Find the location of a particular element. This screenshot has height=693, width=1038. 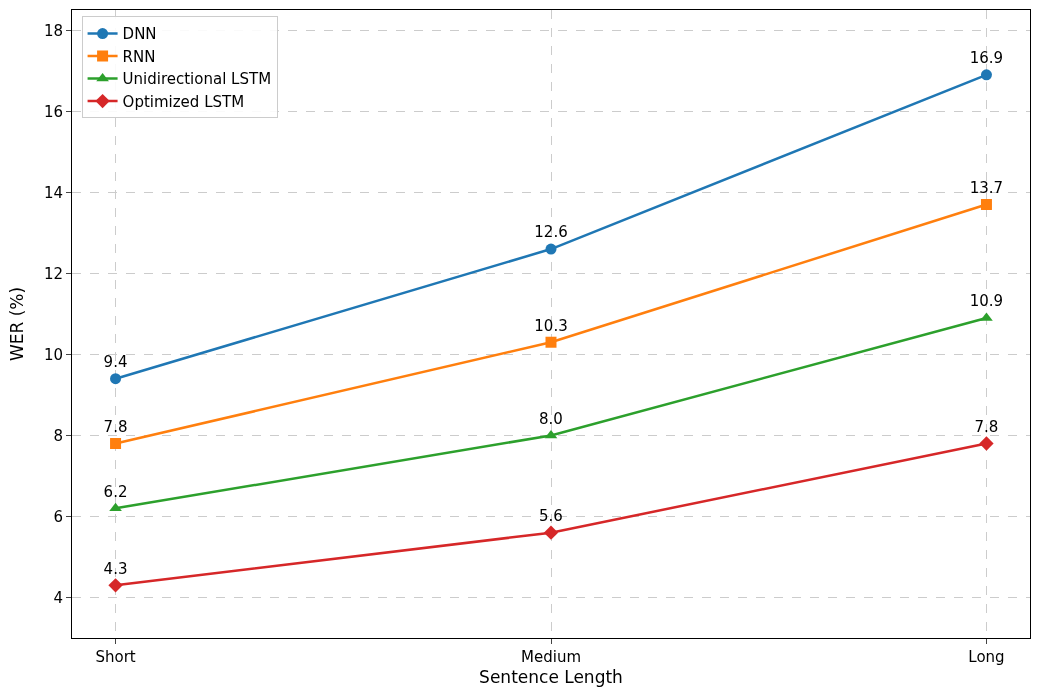

y-tick-label: 18 is located at coordinates (53, 30).